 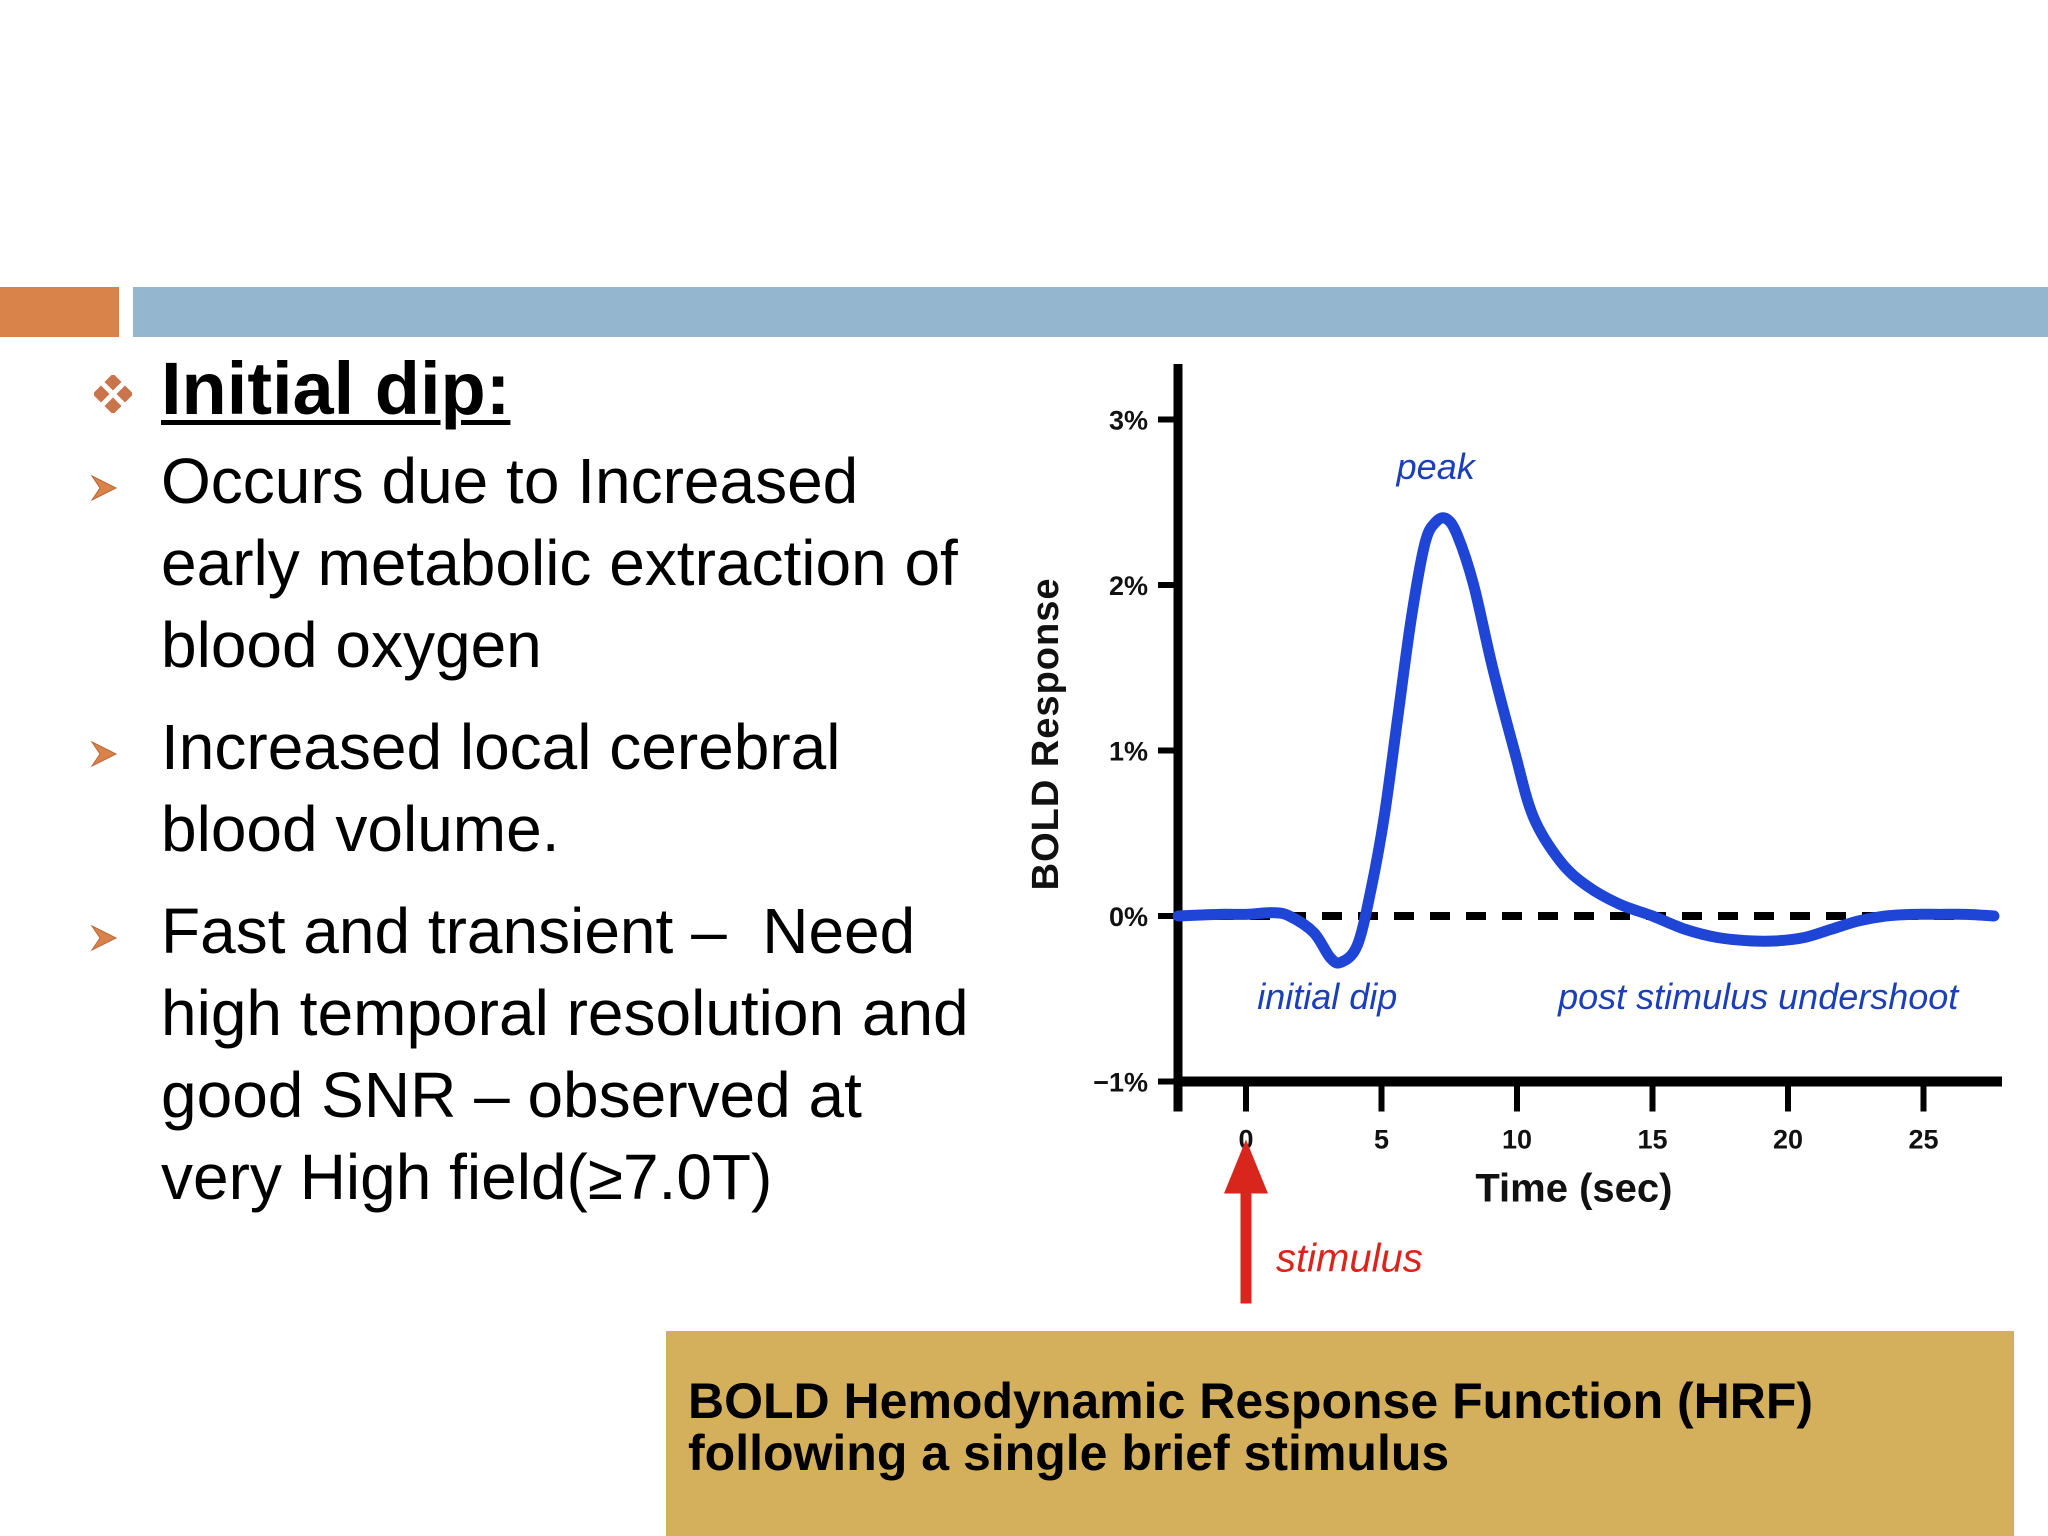 What do you see at coordinates (1436, 466) in the screenshot?
I see `annotation-label: peak` at bounding box center [1436, 466].